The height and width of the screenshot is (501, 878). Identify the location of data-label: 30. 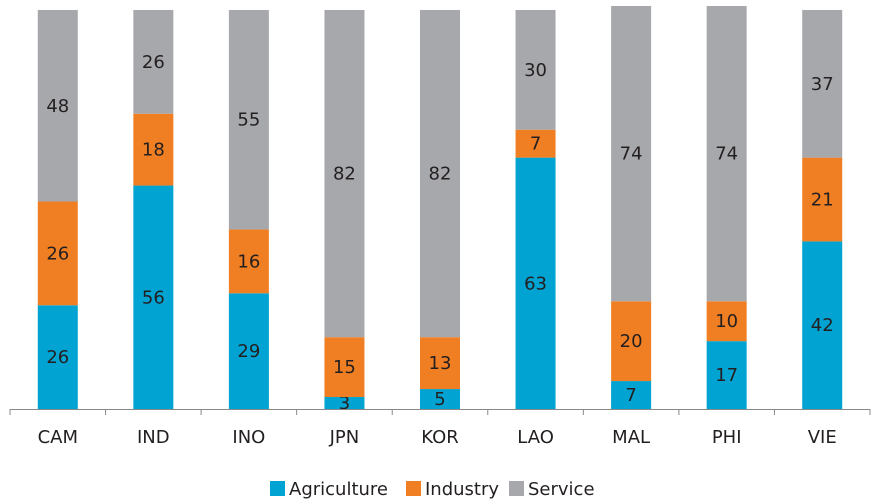
(535, 70).